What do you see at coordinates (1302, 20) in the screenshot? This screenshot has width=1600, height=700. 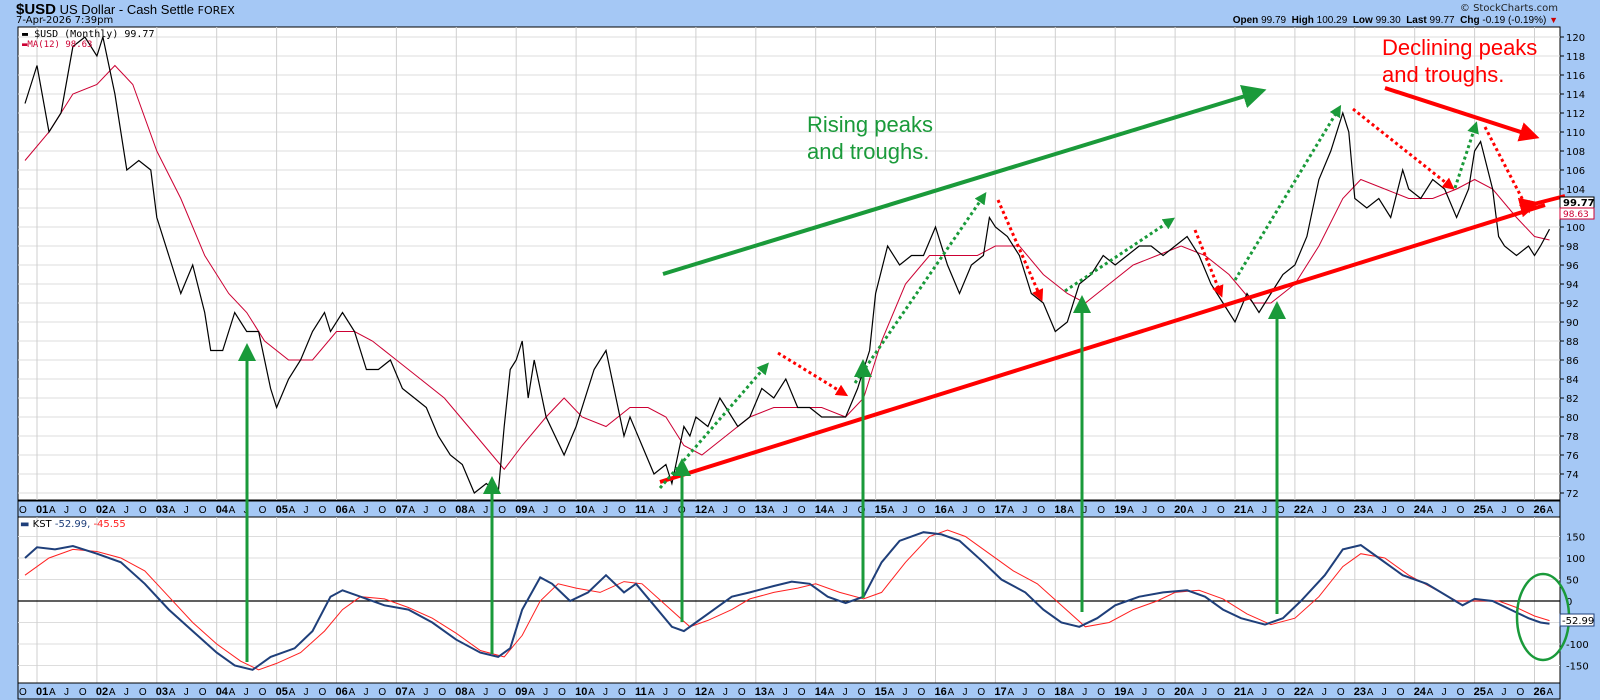 I see `high-label: High` at bounding box center [1302, 20].